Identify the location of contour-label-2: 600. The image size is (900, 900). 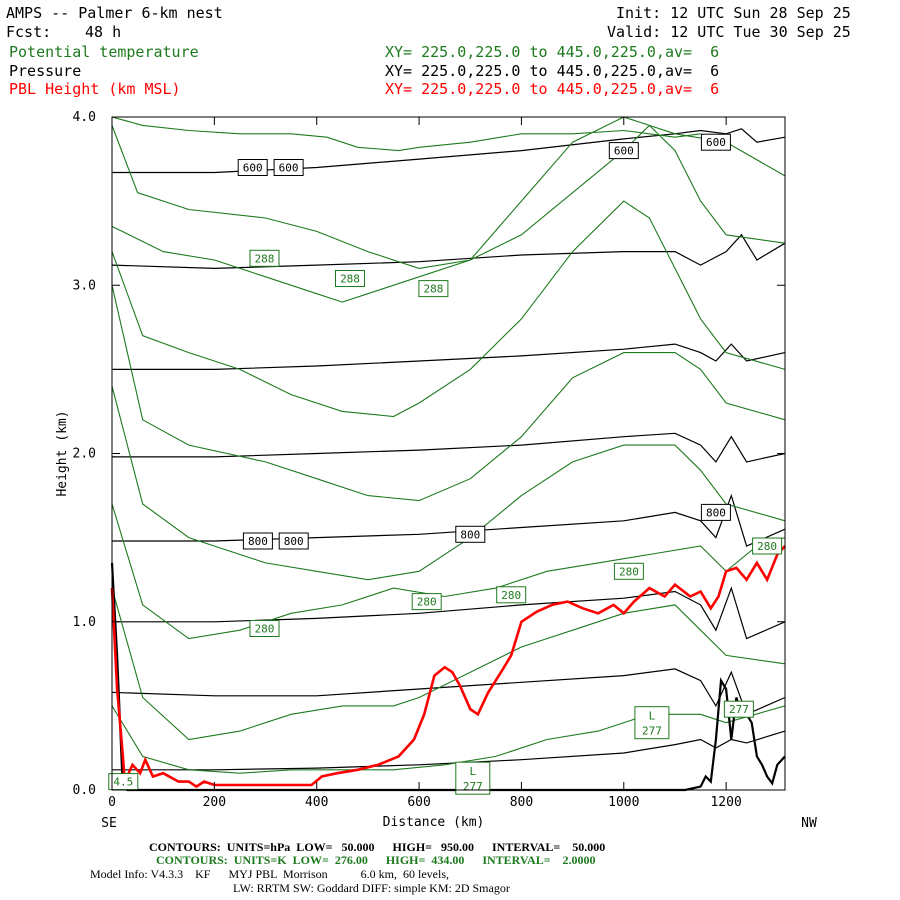
(624, 151).